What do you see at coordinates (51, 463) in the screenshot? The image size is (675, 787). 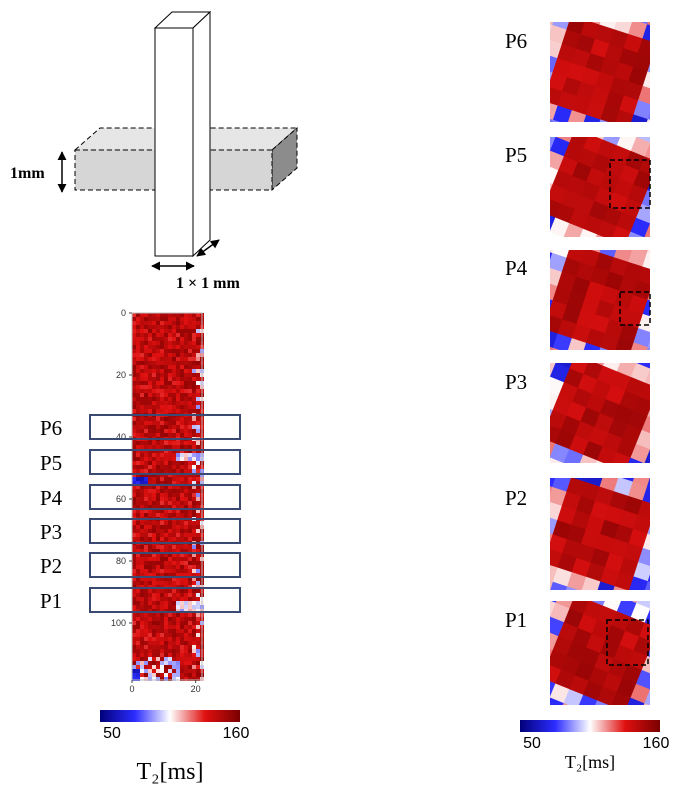 I see `slice-label: P5` at bounding box center [51, 463].